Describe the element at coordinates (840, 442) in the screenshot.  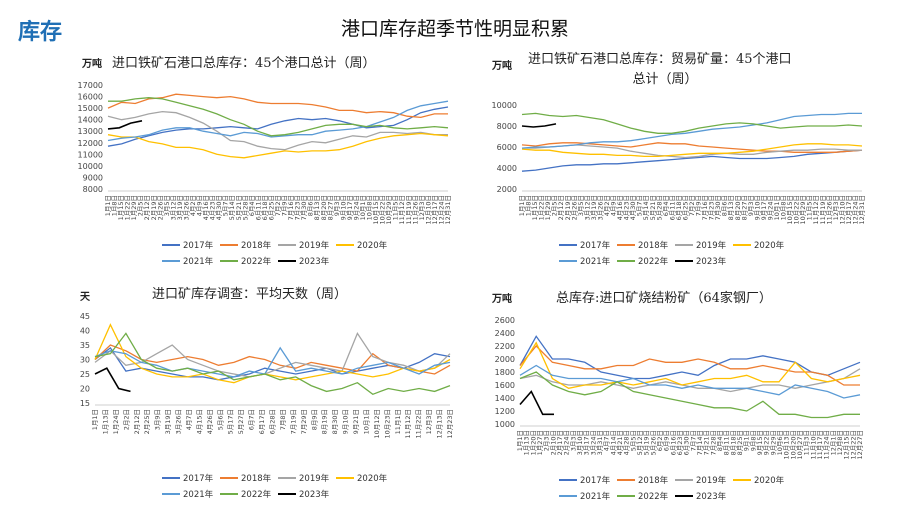
I see `x-tick-label: 12月8日` at that location.